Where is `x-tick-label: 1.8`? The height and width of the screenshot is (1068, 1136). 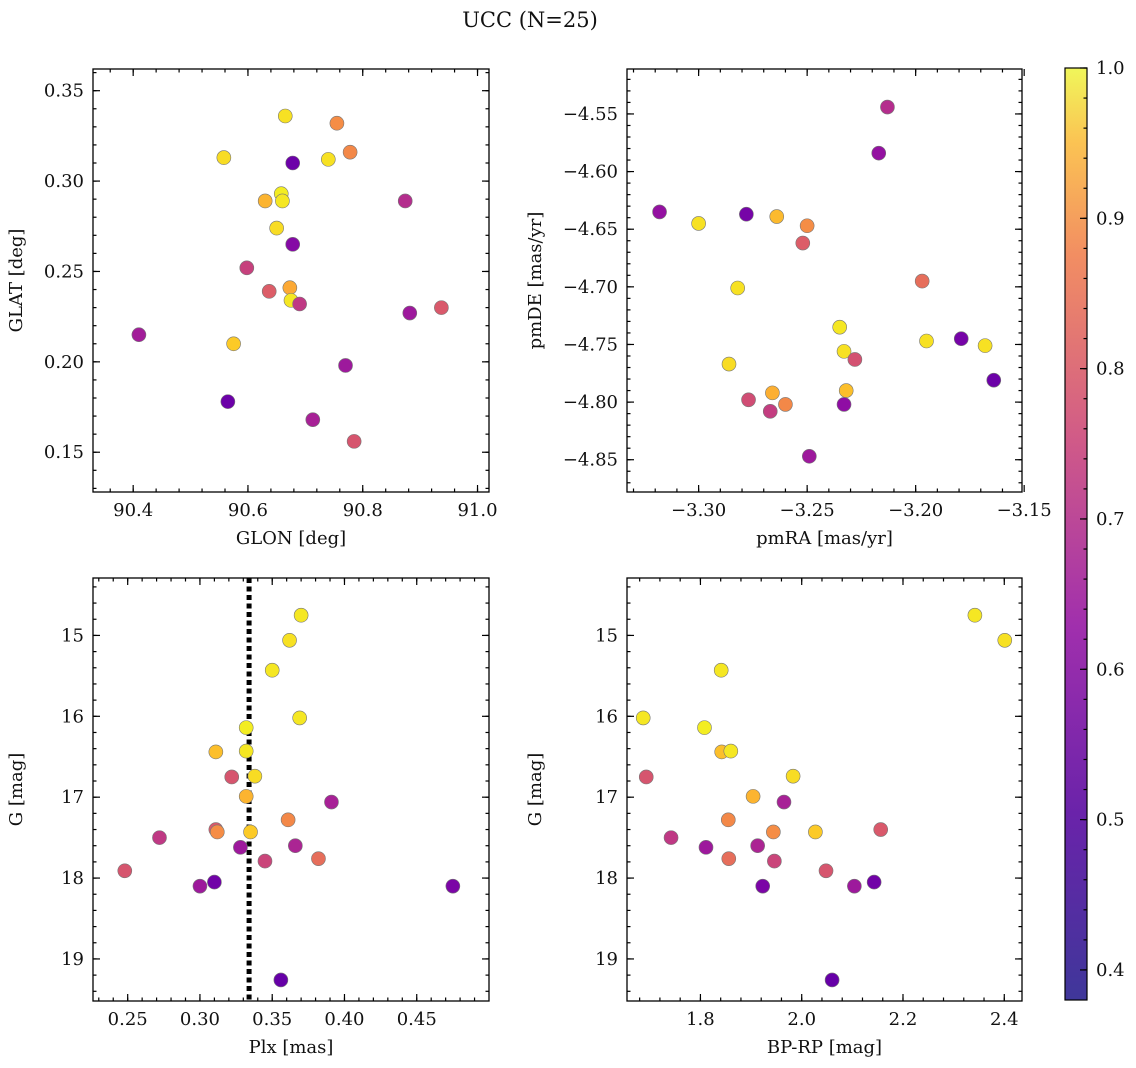 x-tick-label: 1.8 is located at coordinates (700, 1019).